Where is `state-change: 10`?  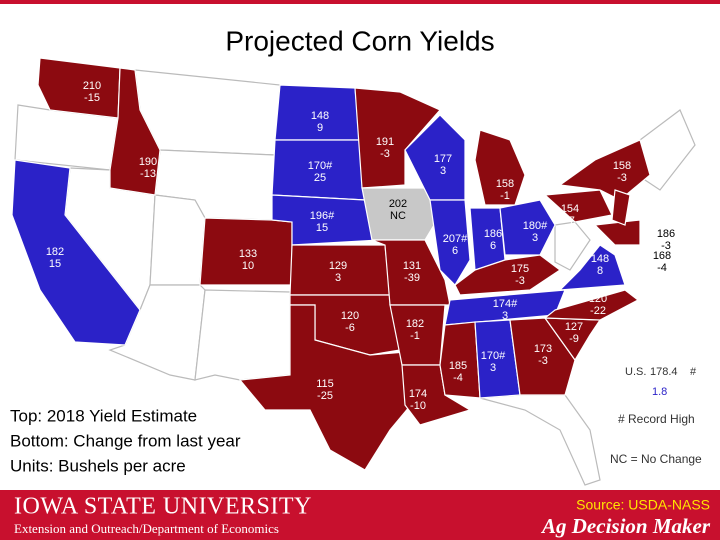
state-change: 10 is located at coordinates (248, 266).